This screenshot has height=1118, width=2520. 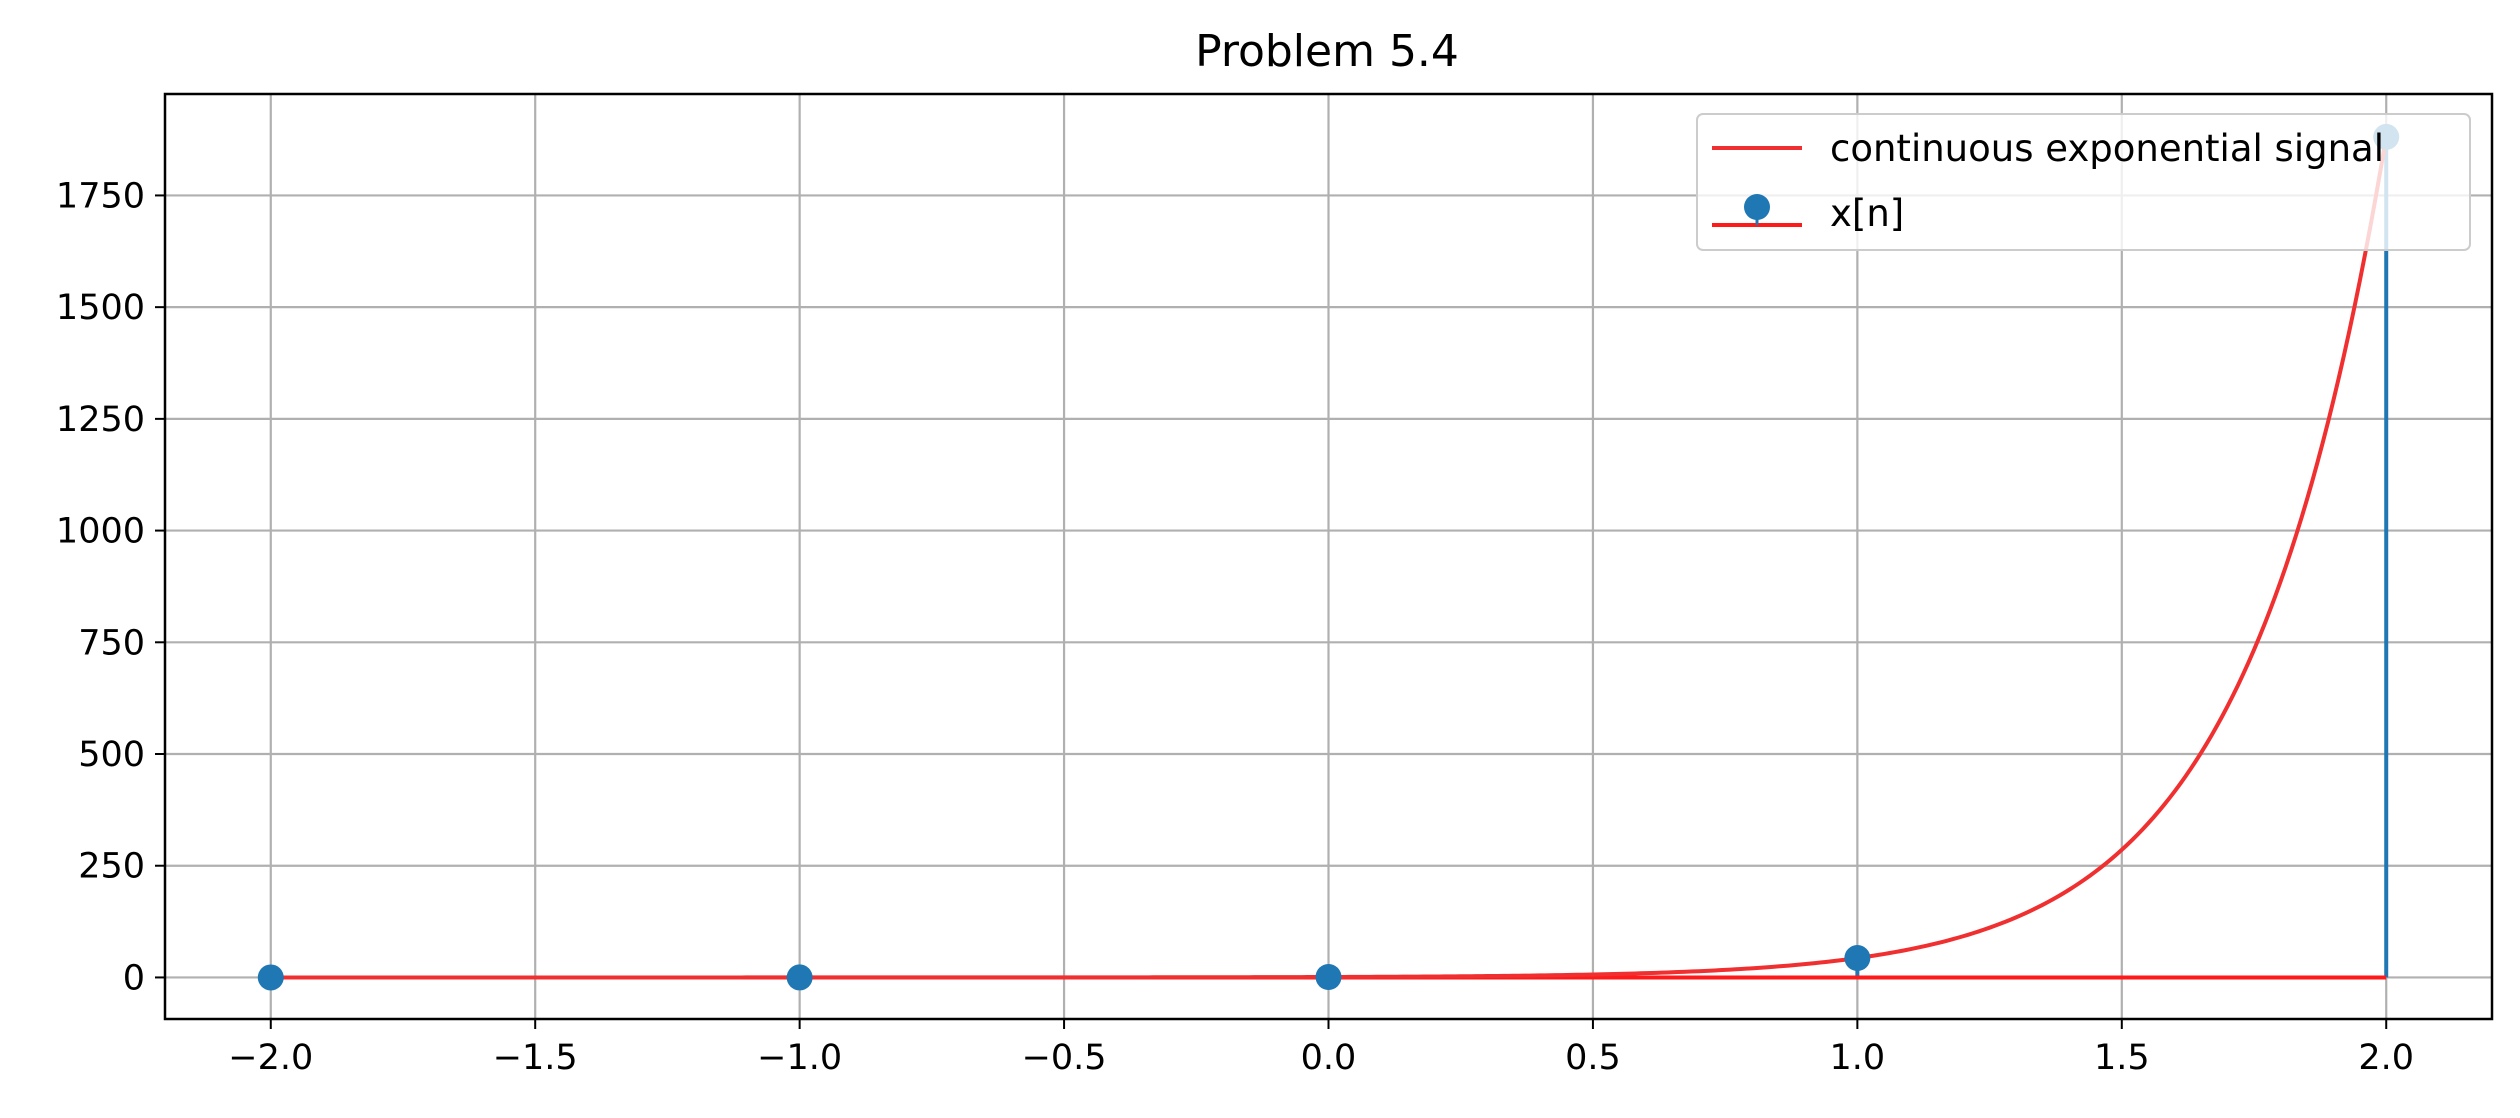 I want to click on y-tick-label: 1500, so click(x=100, y=308).